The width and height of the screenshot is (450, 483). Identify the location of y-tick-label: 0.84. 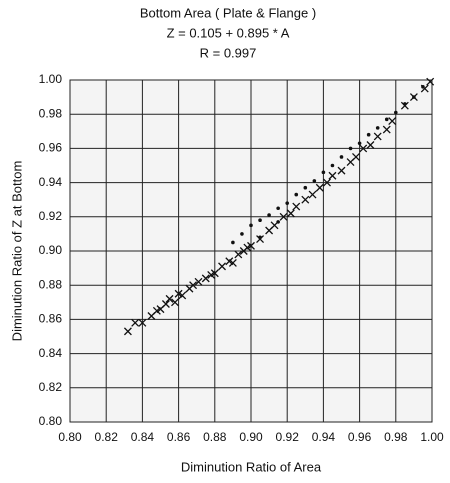
(51, 353).